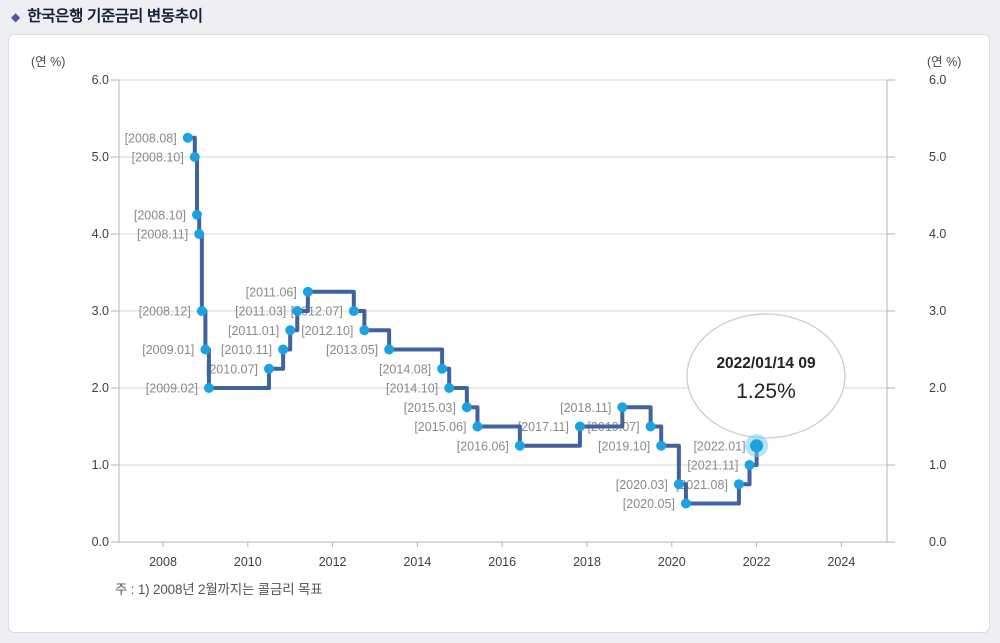  What do you see at coordinates (115, 16) in the screenshot?
I see `page-title-text: 한국은행 기준금리 변동추이` at bounding box center [115, 16].